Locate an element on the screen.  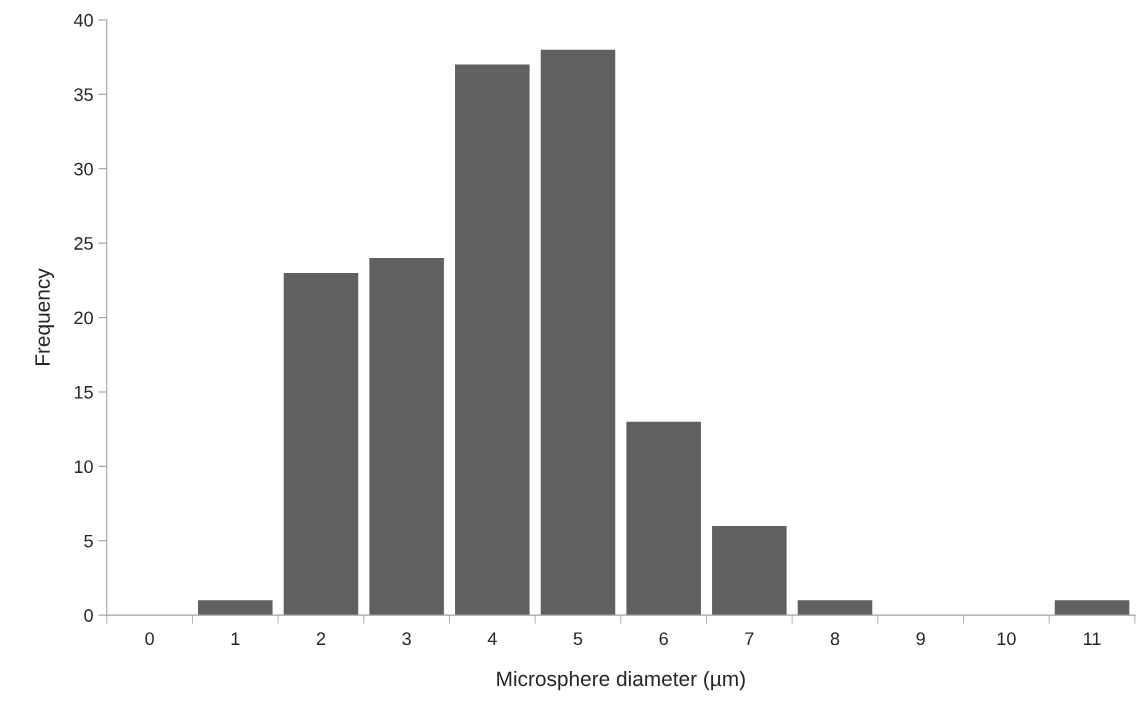
x-tick-label: 9 is located at coordinates (920, 639).